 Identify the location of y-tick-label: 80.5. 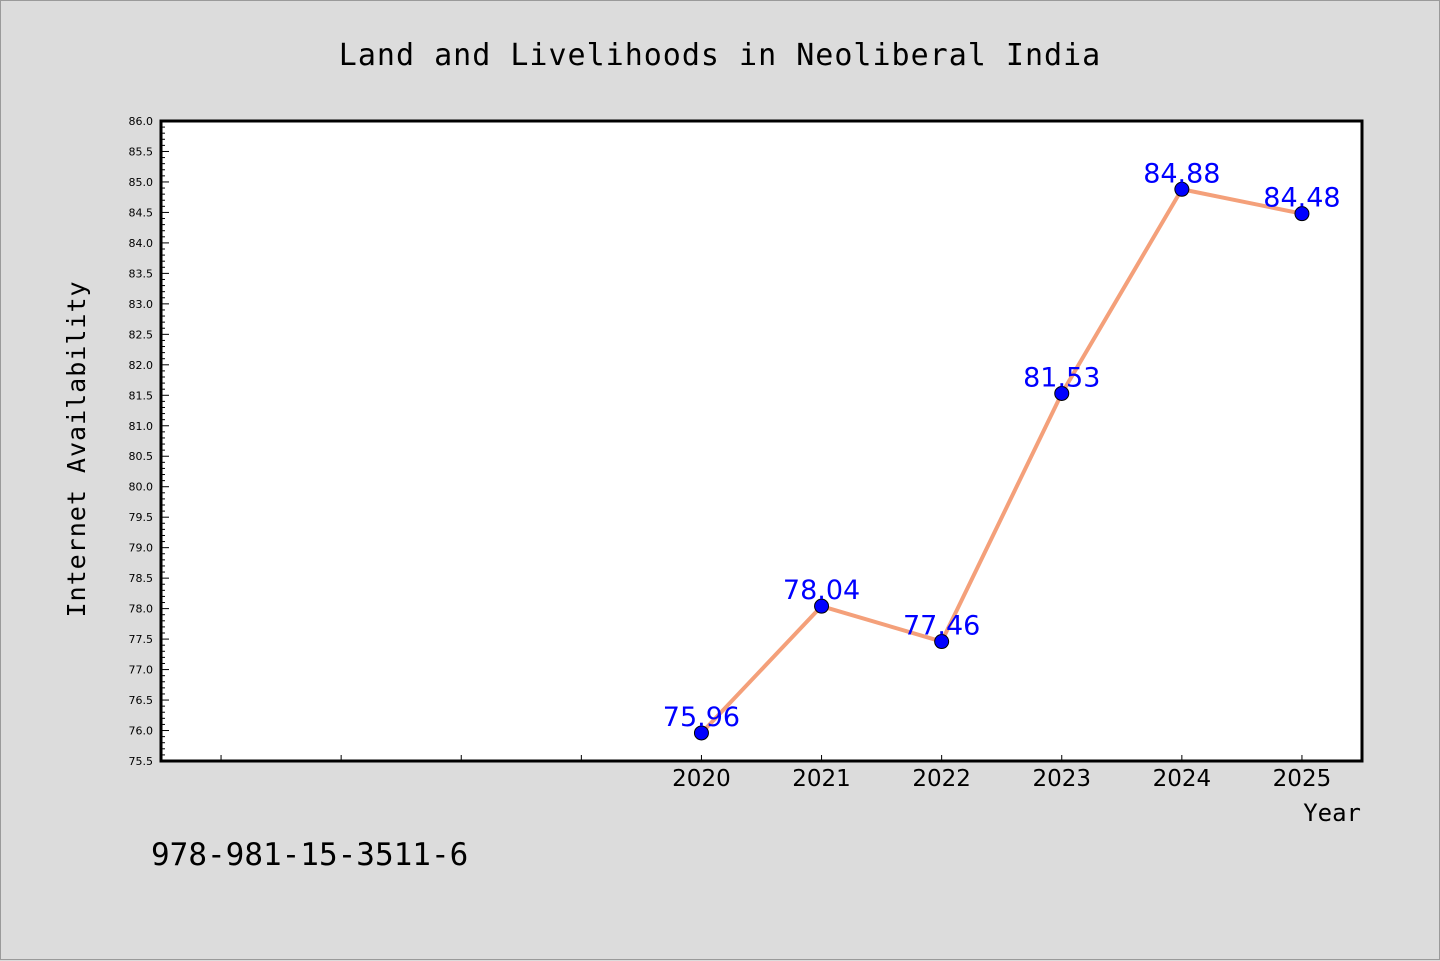
(141, 456).